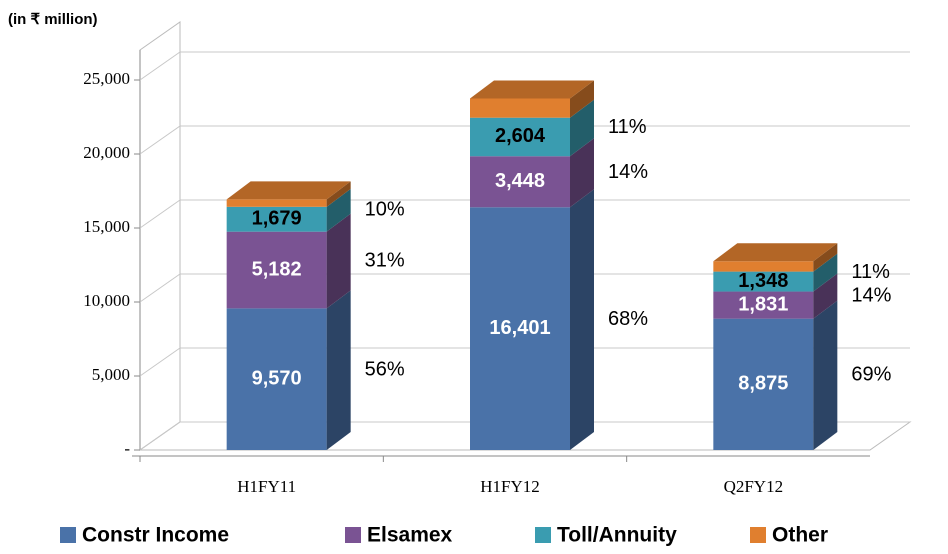 The width and height of the screenshot is (948, 554). Describe the element at coordinates (155, 535) in the screenshot. I see `legend-label: Constr Income` at that location.